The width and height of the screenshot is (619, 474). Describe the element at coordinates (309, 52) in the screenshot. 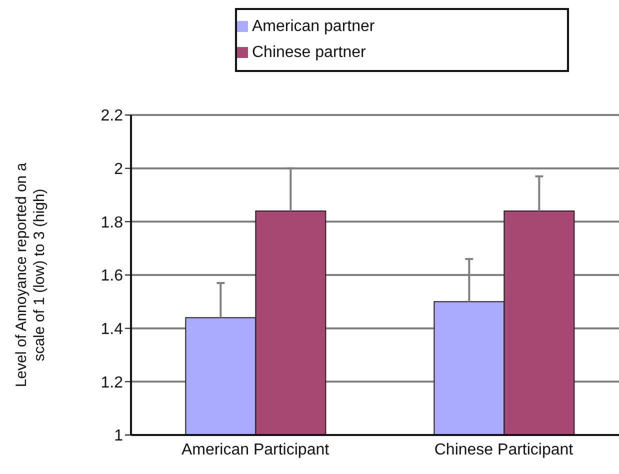

I see `legend-label: Chinese partner` at that location.